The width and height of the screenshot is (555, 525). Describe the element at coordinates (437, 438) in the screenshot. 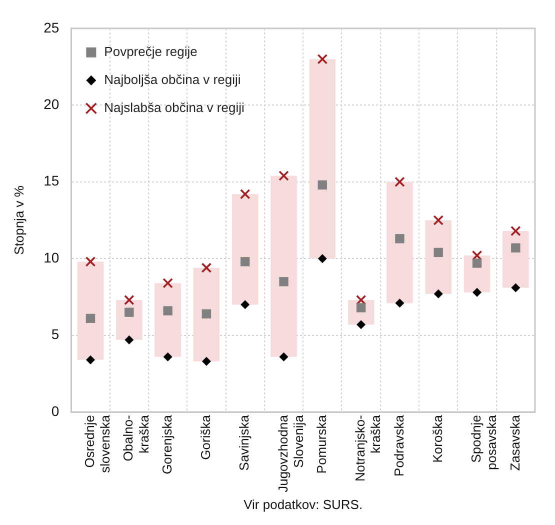

I see `x-tick-label: Koroška` at that location.